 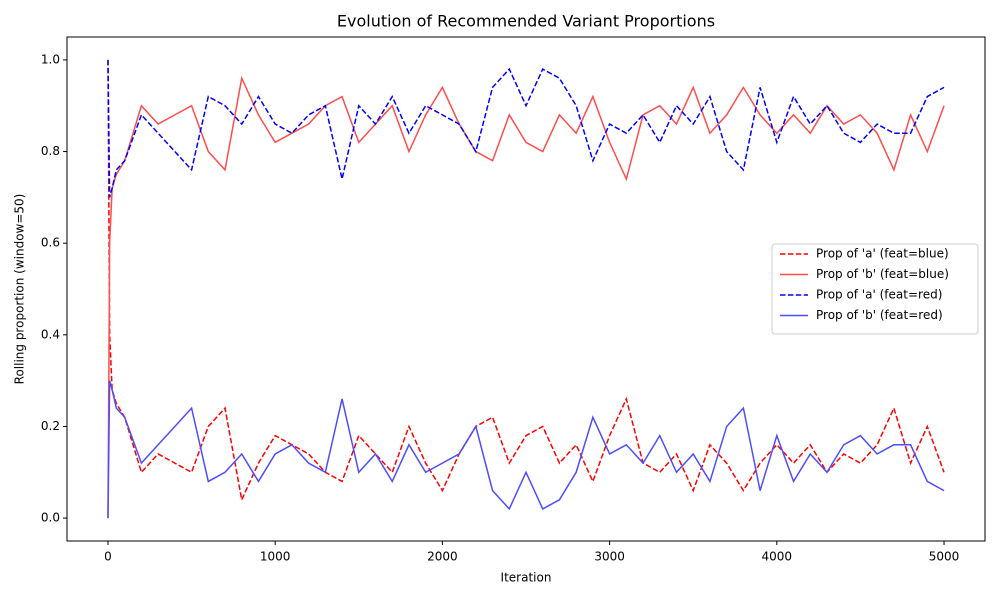 What do you see at coordinates (879, 315) in the screenshot?
I see `legend-label: Prop of 'b' (feat=red)` at bounding box center [879, 315].